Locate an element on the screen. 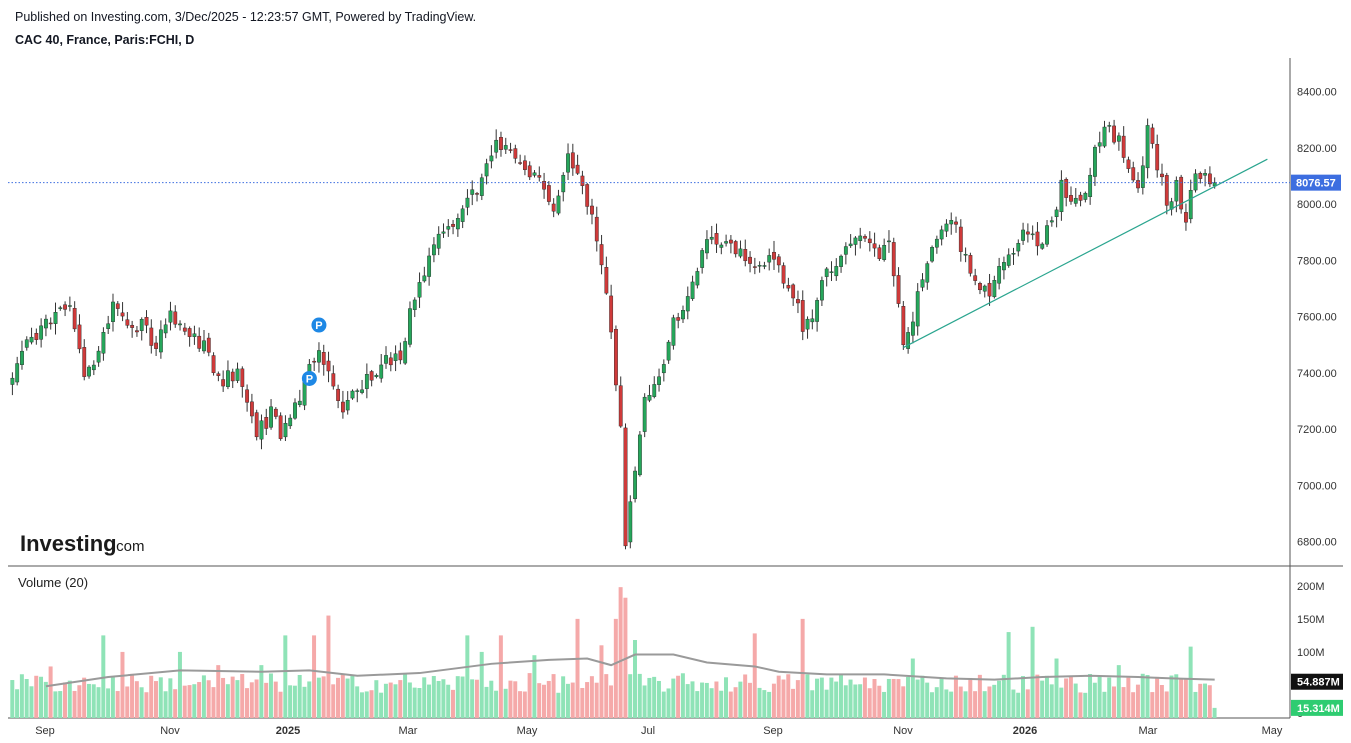 This screenshot has width=1351, height=743. event-markers: PP is located at coordinates (314, 351).